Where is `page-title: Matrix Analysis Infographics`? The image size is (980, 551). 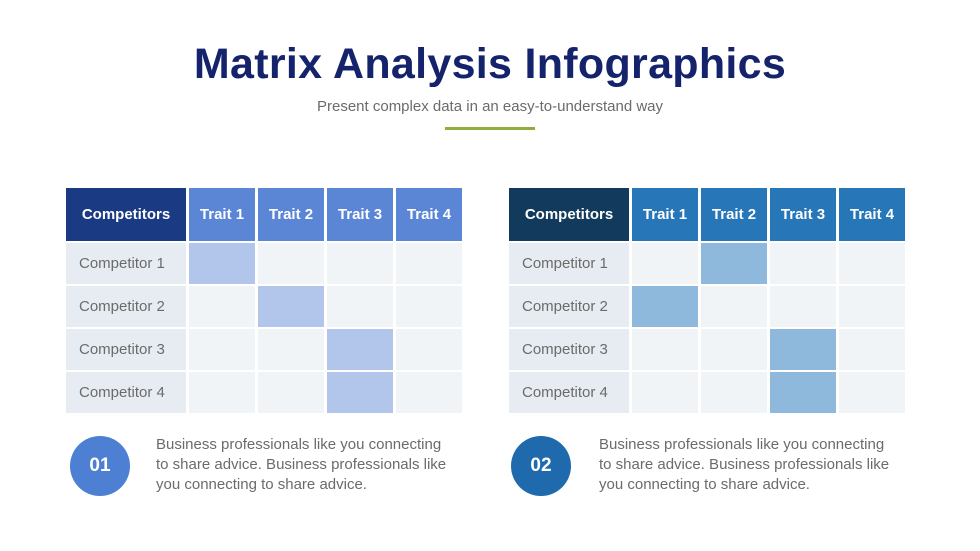 page-title: Matrix Analysis Infographics is located at coordinates (490, 64).